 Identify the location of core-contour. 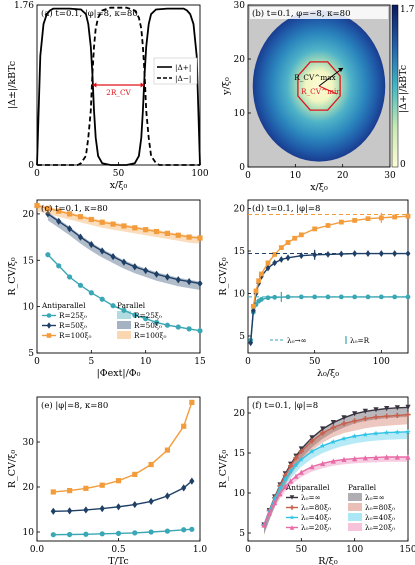
(319, 86).